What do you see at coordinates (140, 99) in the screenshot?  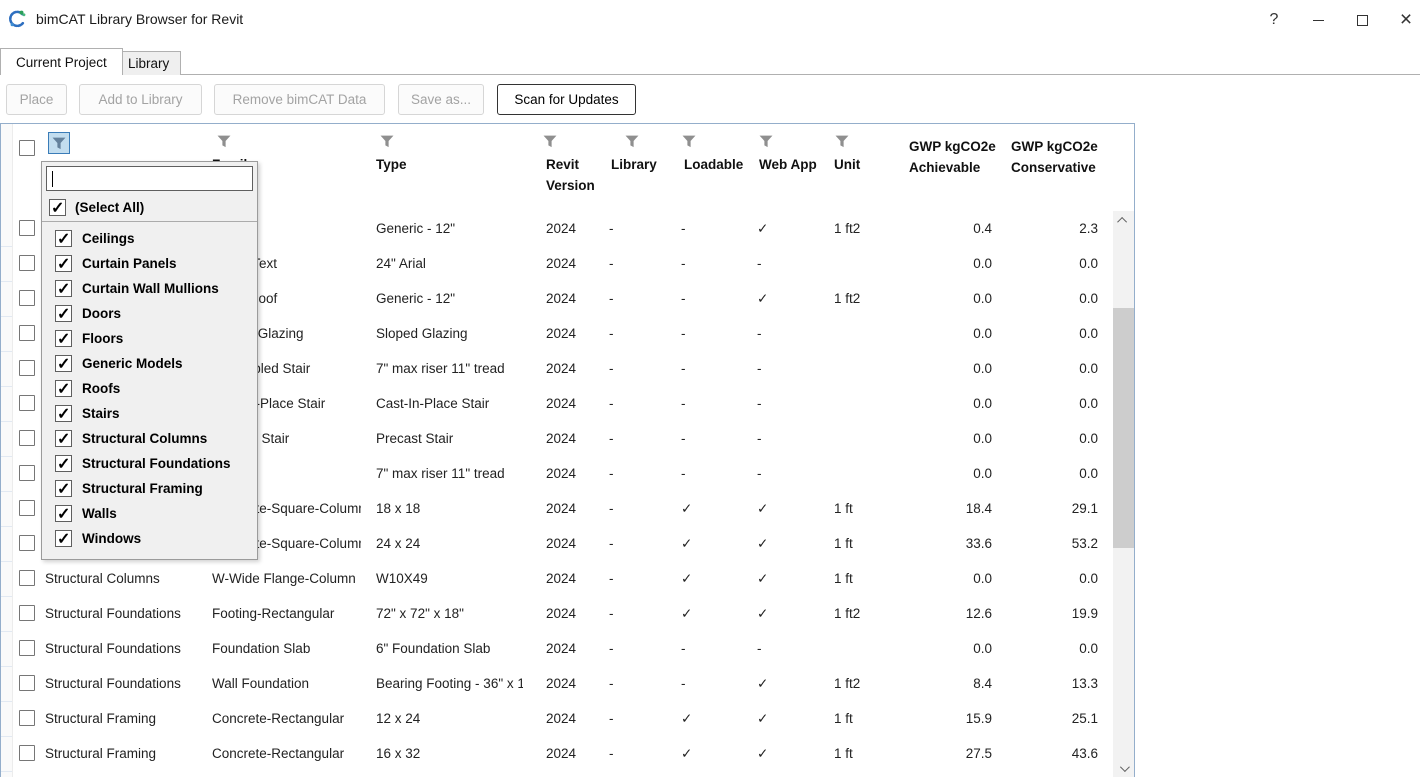 I see `add-to-library-button: Add to Library` at bounding box center [140, 99].